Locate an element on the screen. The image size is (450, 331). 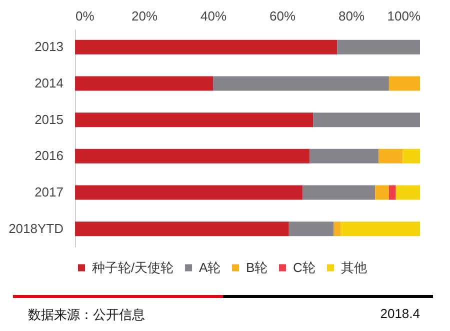
text: 2018.4 is located at coordinates (400, 313).